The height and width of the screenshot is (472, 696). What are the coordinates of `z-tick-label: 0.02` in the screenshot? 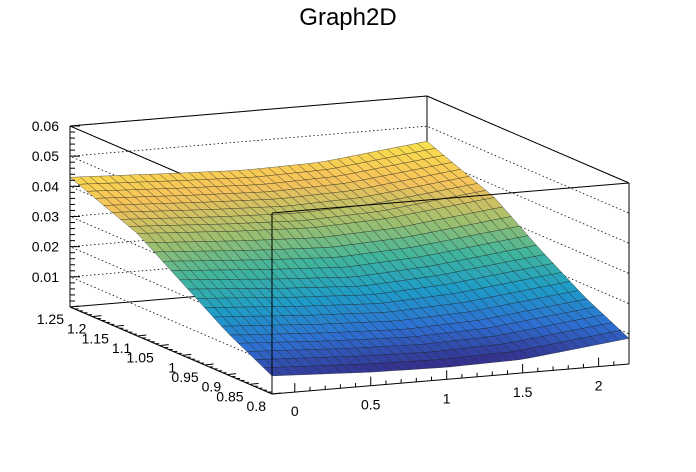 It's located at (45, 247).